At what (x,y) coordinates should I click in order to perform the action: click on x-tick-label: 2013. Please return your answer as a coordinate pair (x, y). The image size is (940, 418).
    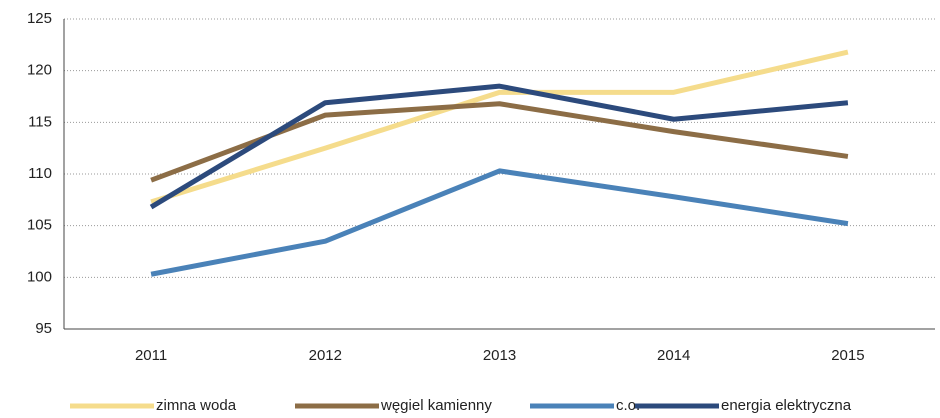
    Looking at the image, I should click on (499, 355).